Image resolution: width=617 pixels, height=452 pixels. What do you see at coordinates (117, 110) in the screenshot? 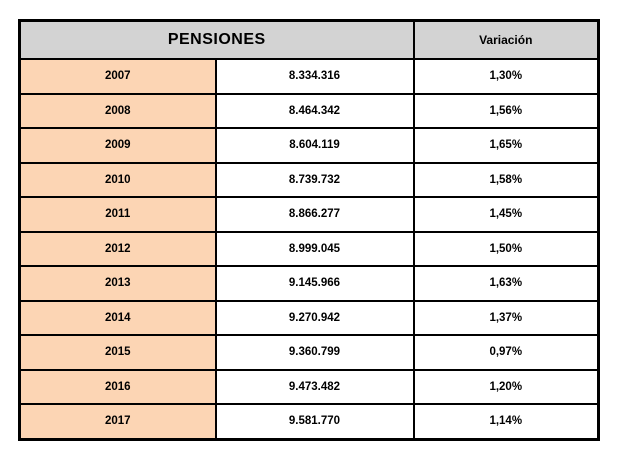
I see `year-cell: 2008` at bounding box center [117, 110].